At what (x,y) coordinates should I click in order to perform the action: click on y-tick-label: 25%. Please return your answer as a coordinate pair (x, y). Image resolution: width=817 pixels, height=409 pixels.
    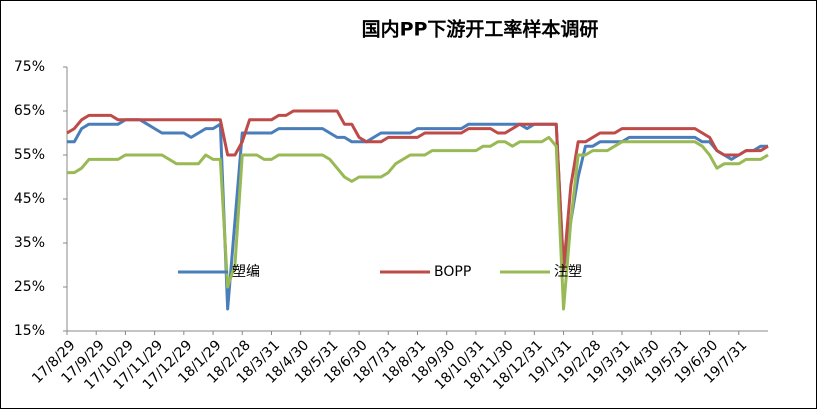
    Looking at the image, I should click on (29, 287).